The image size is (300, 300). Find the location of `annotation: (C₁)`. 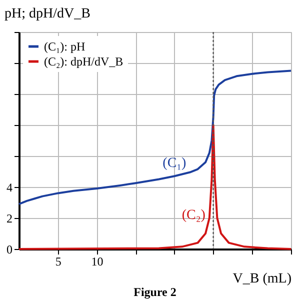

annotation: (C₁) is located at coordinates (174, 164).